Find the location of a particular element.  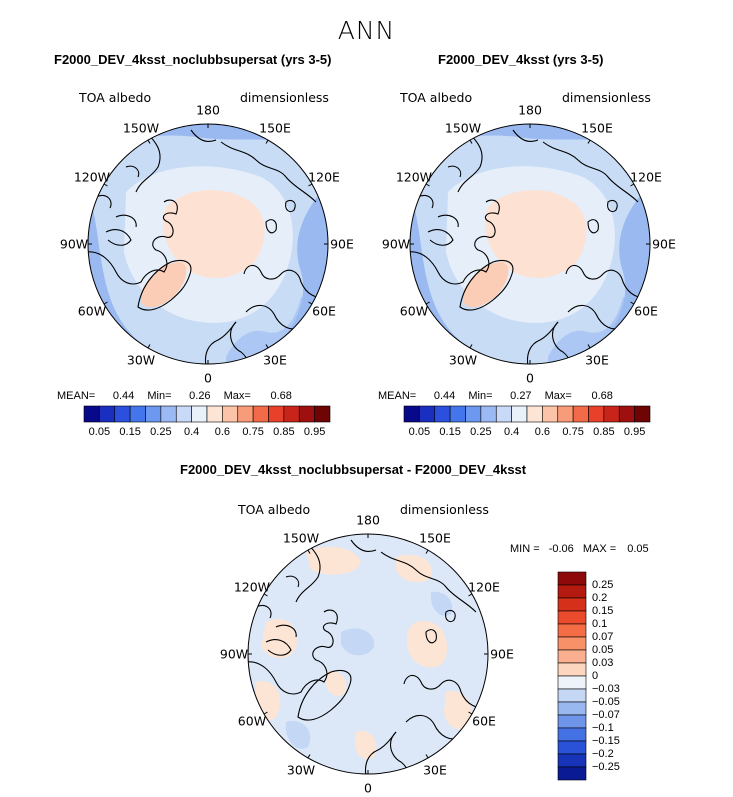

right-mean-label: MEAN= is located at coordinates (397, 396).